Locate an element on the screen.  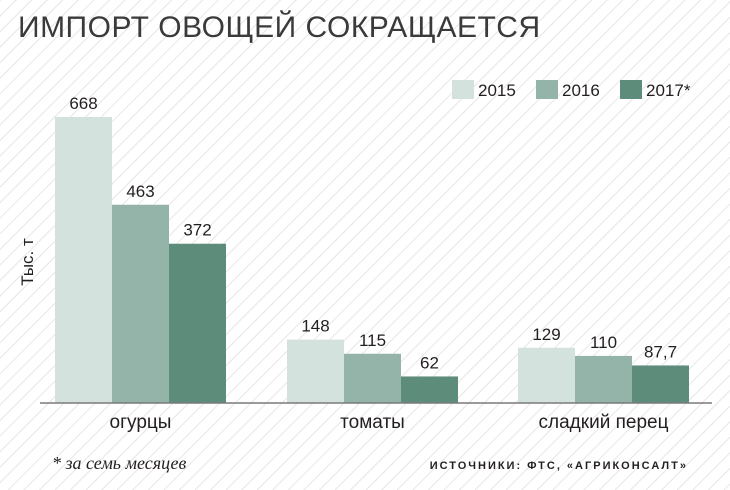
y-axis-label: Тыс. т is located at coordinates (27, 262).